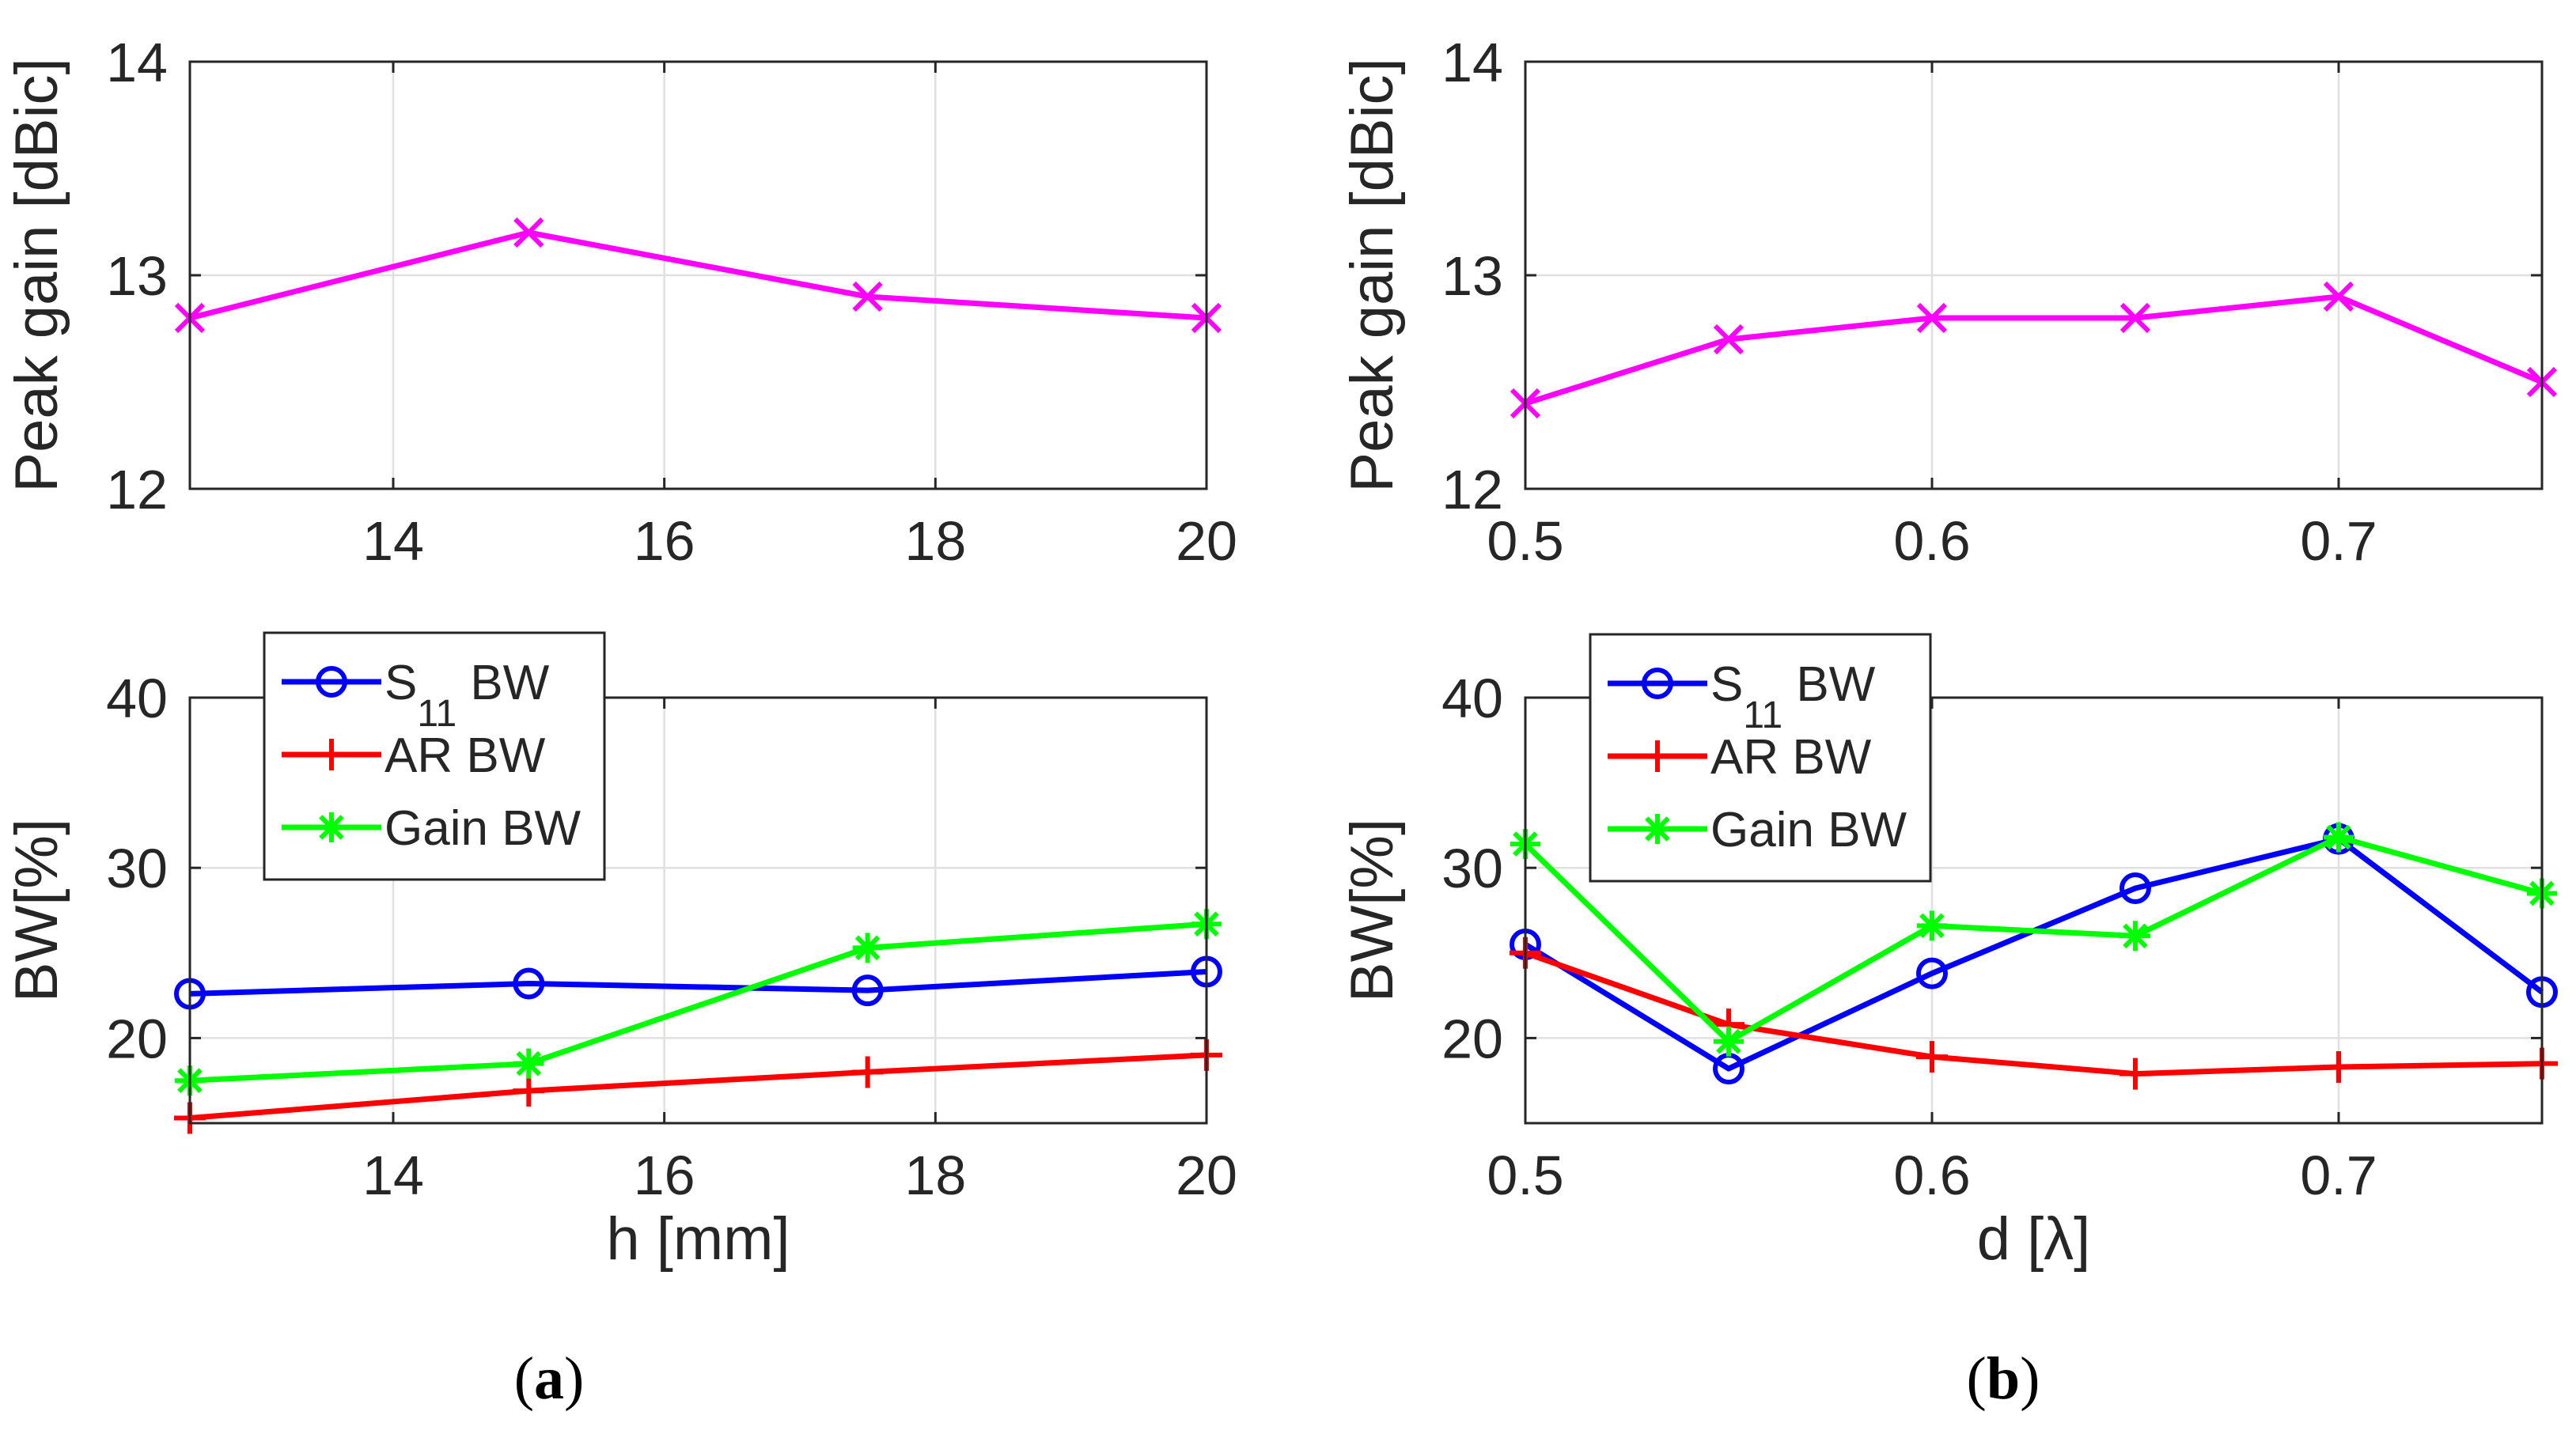 This screenshot has height=1434, width=2576. I want to click on caption-a-close: ), so click(574, 1378).